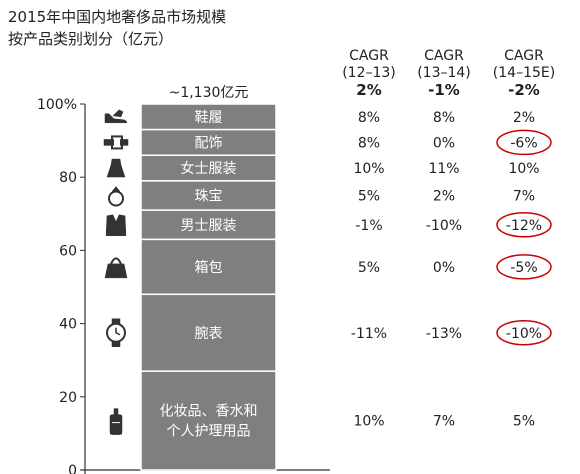  I want to click on y-tick-label: 80, so click(68, 178).